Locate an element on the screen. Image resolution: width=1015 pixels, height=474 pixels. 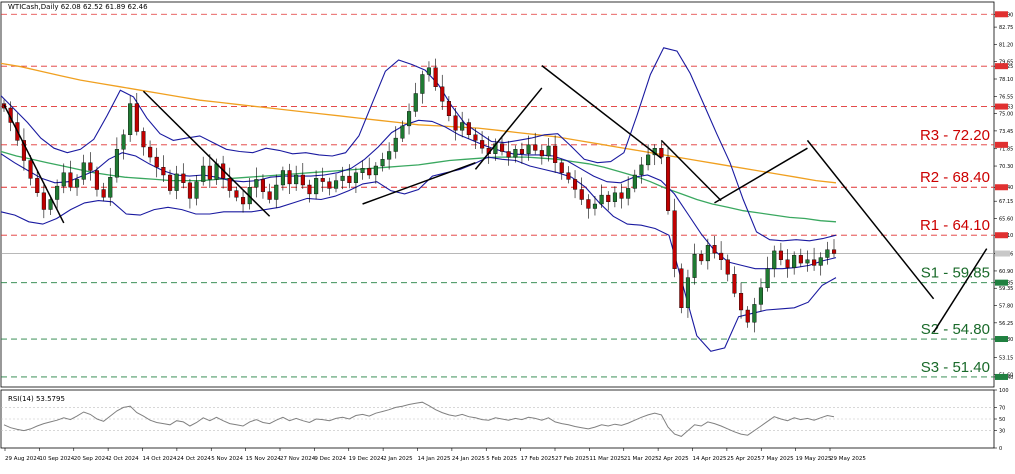
y-tick-label: 82.75 is located at coordinates (1006, 28).